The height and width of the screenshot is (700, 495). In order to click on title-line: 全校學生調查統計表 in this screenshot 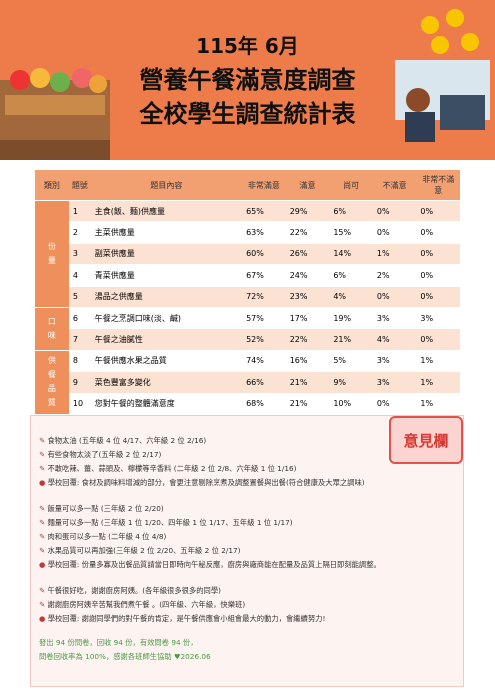, I will do `click(247, 114)`.